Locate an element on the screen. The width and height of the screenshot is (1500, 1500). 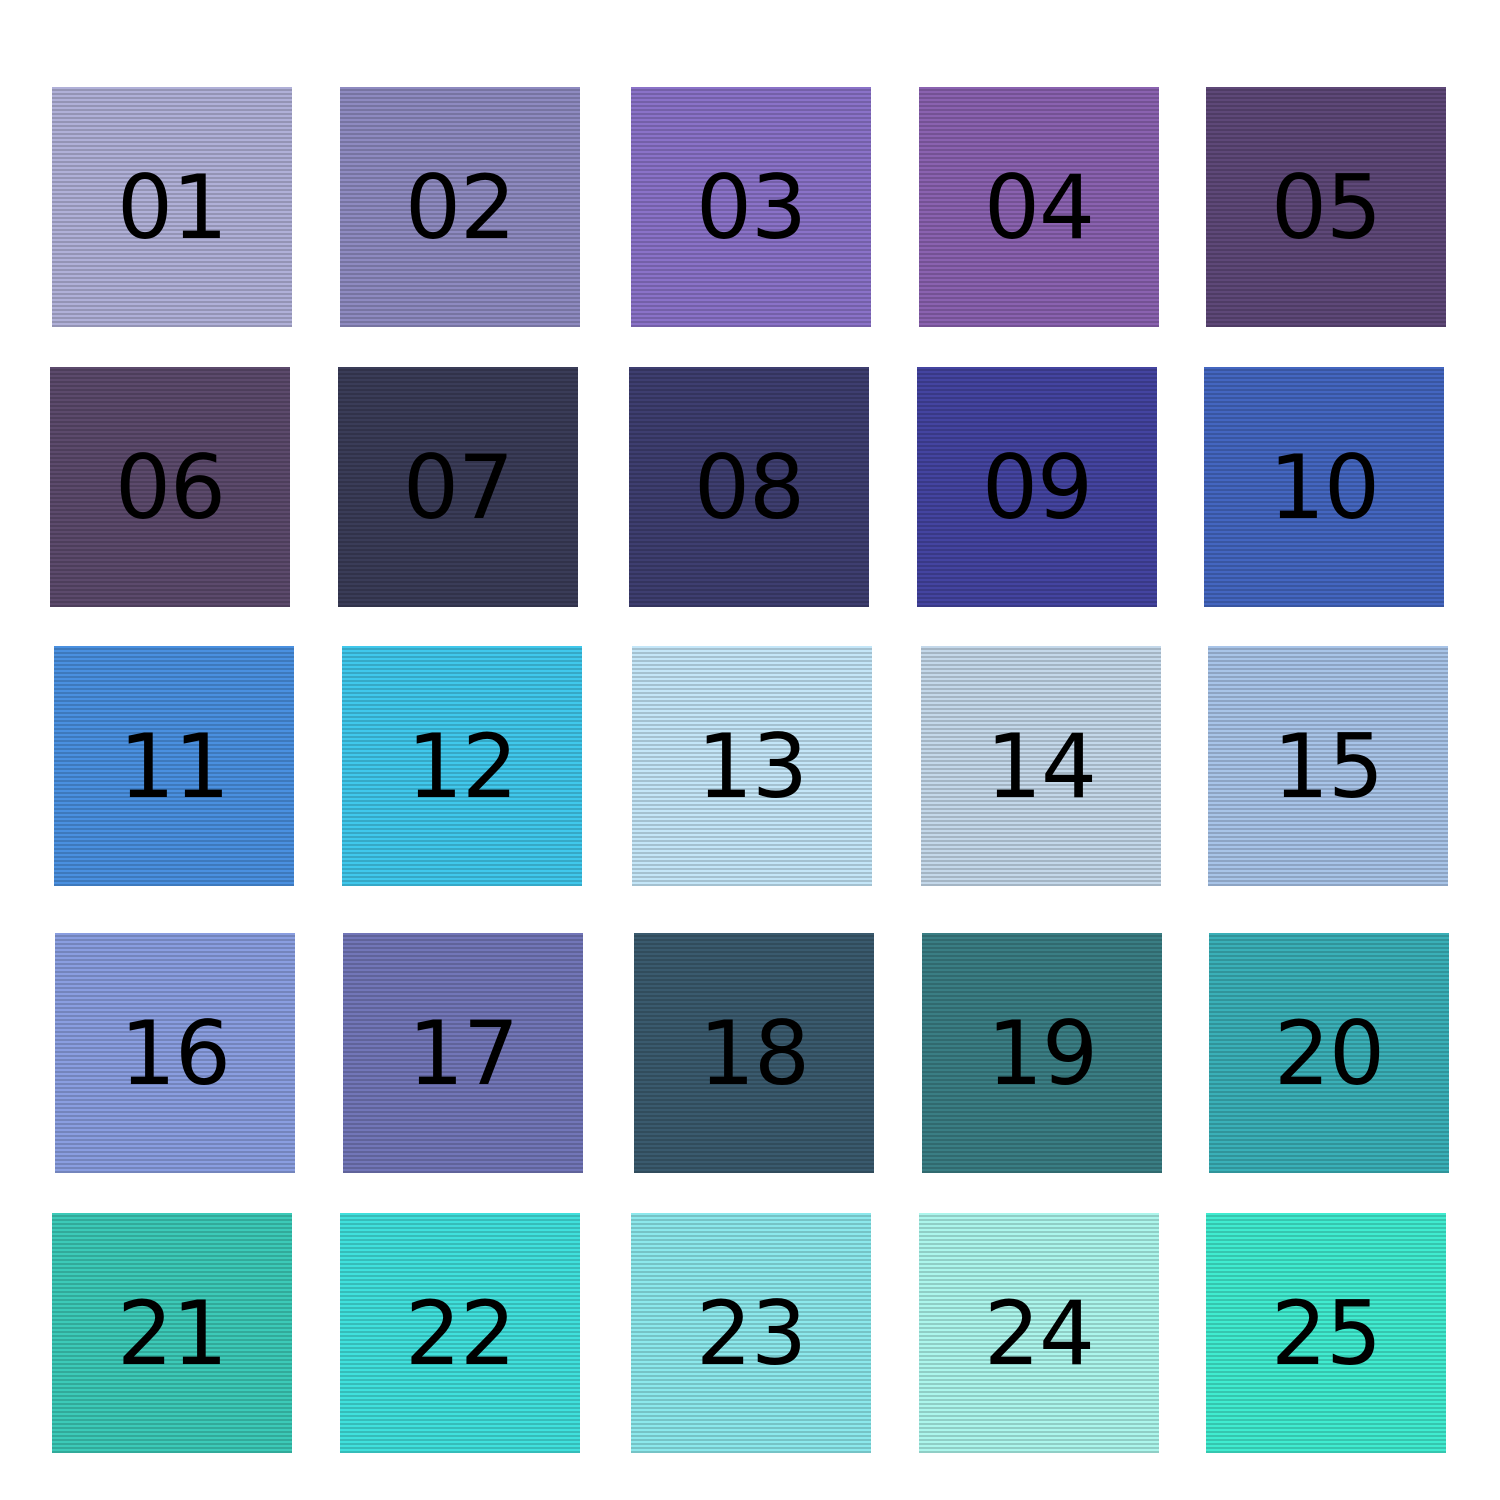
swatch-number: 11 is located at coordinates (174, 766).